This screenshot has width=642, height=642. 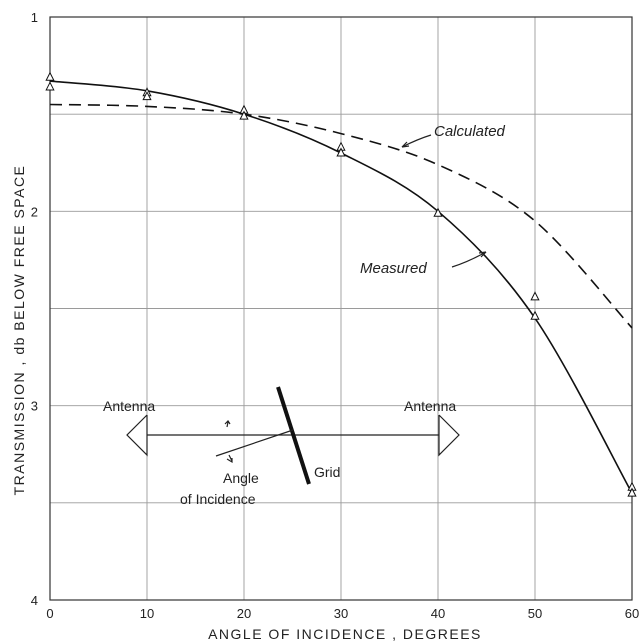 What do you see at coordinates (34, 17) in the screenshot?
I see `y-tick-label: 1` at bounding box center [34, 17].